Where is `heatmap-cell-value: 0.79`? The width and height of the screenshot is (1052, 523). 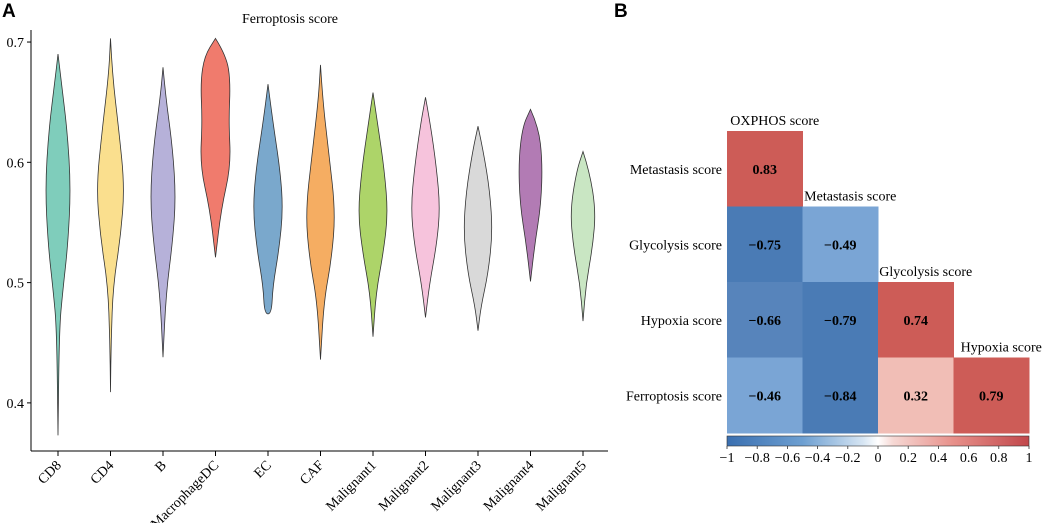 heatmap-cell-value: 0.79 is located at coordinates (991, 396).